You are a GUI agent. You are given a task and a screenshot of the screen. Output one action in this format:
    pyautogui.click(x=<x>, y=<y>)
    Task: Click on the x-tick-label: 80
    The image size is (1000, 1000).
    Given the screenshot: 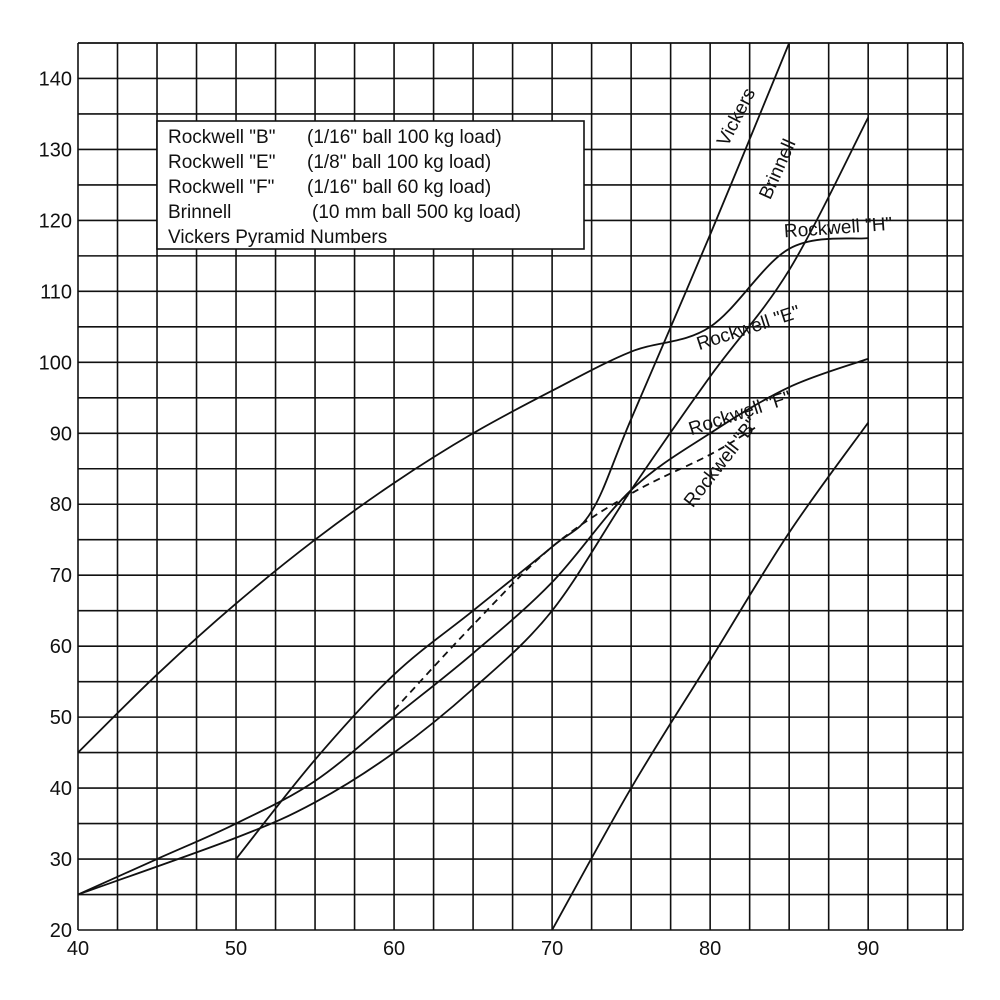 What is the action you would take?
    pyautogui.click(x=710, y=949)
    